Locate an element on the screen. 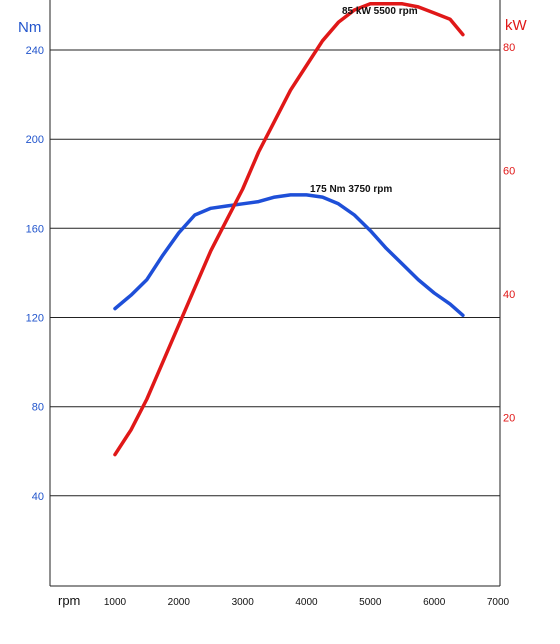  x-axis-ticks: 1000 2000 3000 4000 5000 6000 7000 is located at coordinates (307, 602).